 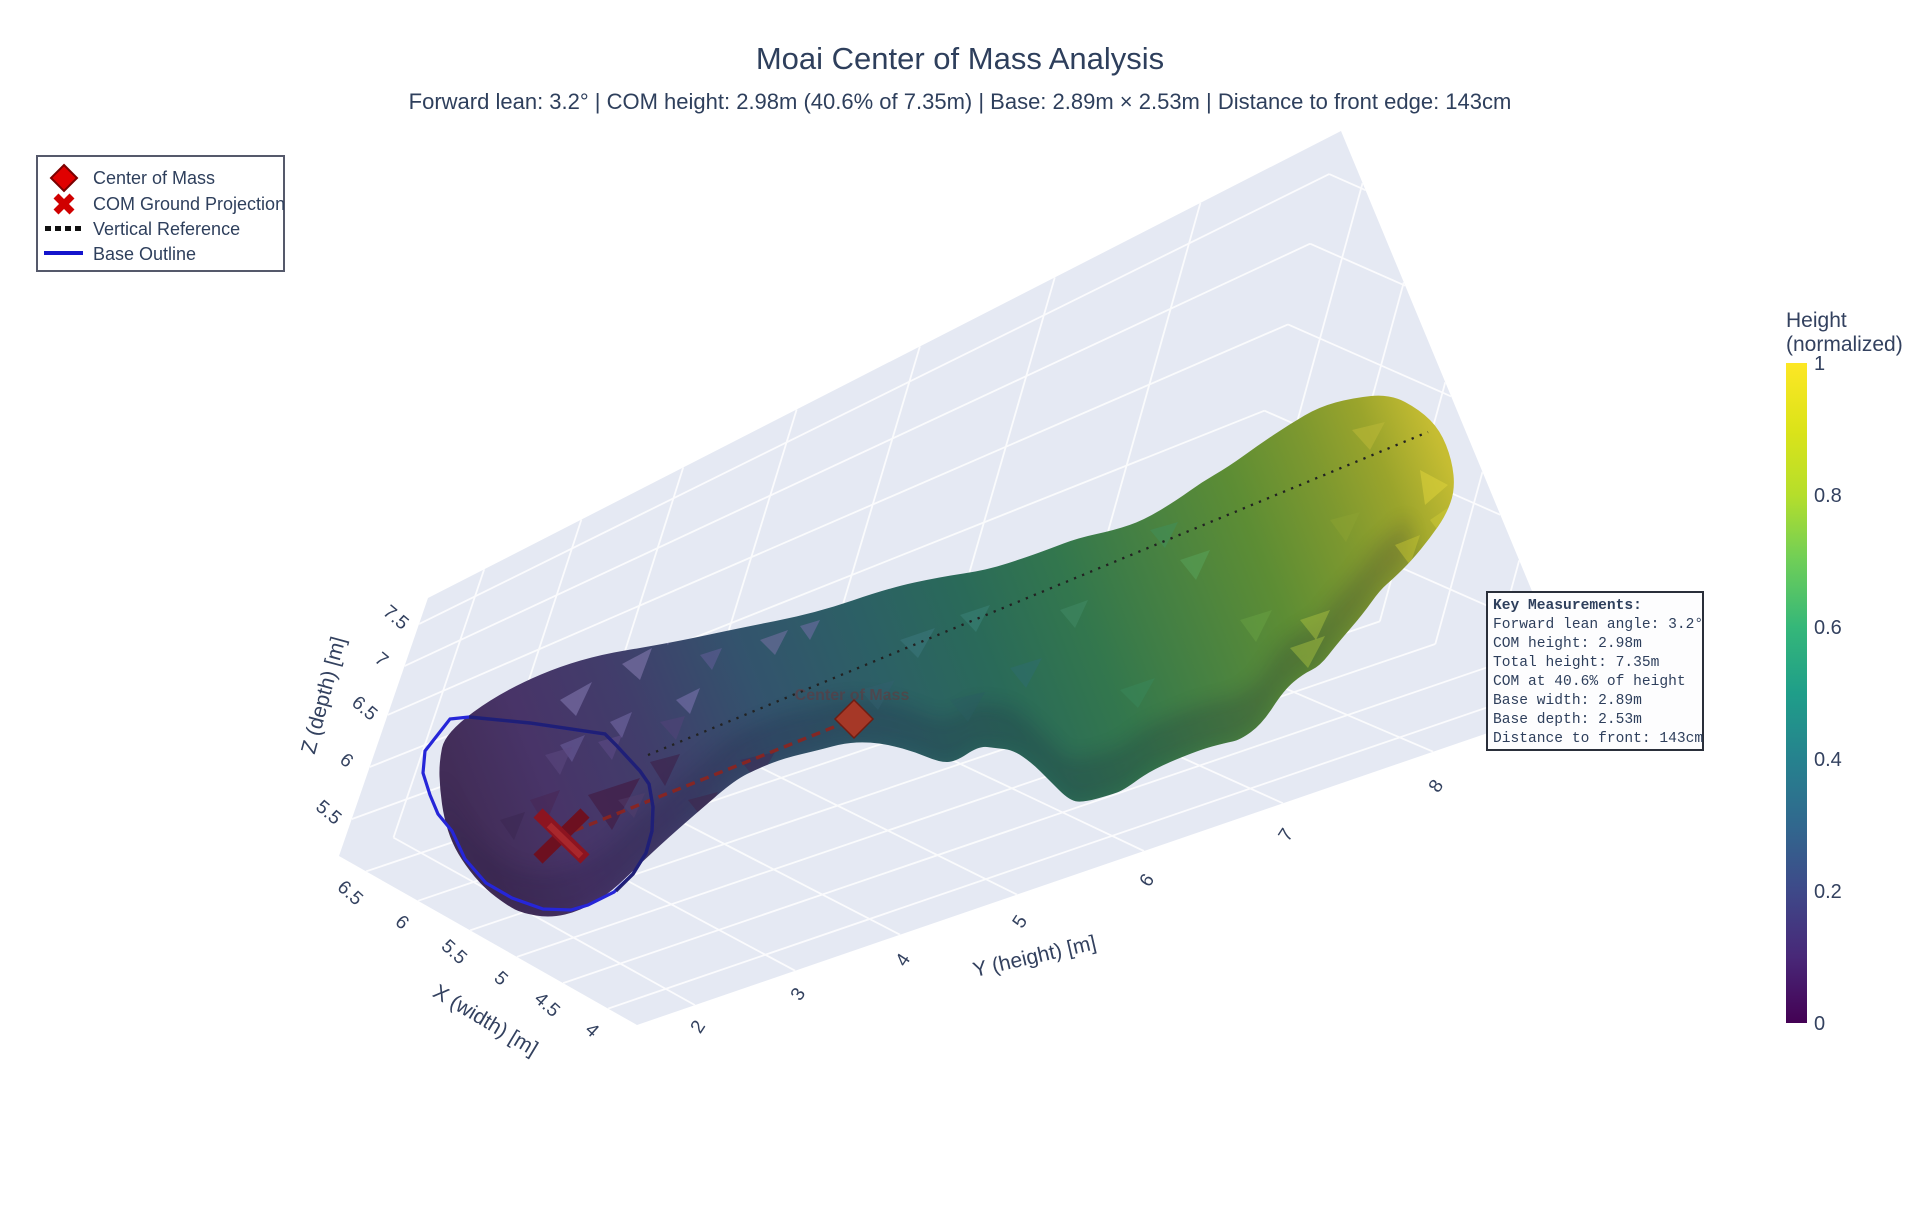 What do you see at coordinates (396, 617) in the screenshot?
I see `svg-text: 7.5` at bounding box center [396, 617].